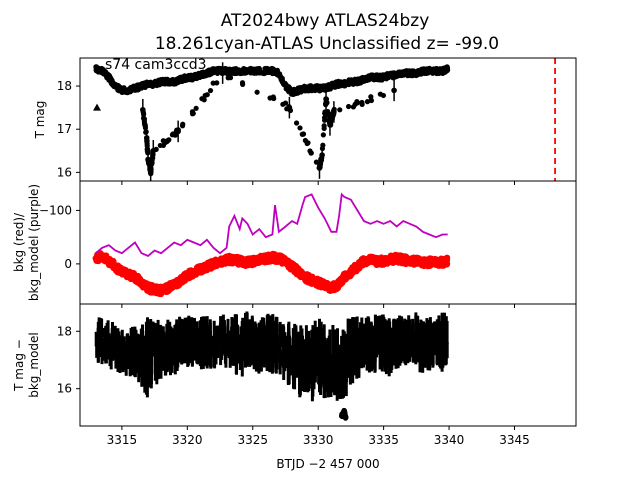 The image size is (640, 480). What do you see at coordinates (252, 440) in the screenshot?
I see `x-tick-label: 3325` at bounding box center [252, 440].